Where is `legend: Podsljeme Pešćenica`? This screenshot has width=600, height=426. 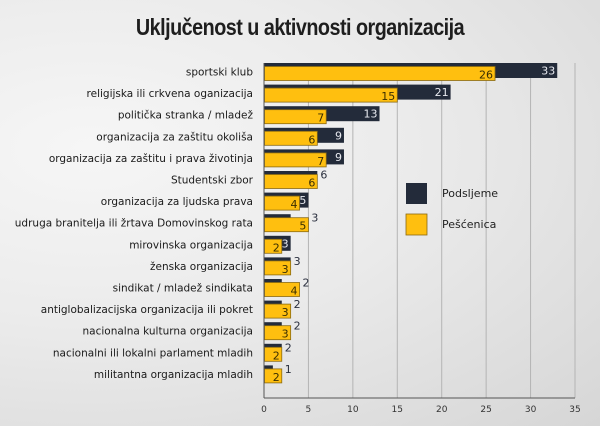 legend: Podsljeme Pešćenica is located at coordinates (451, 209).